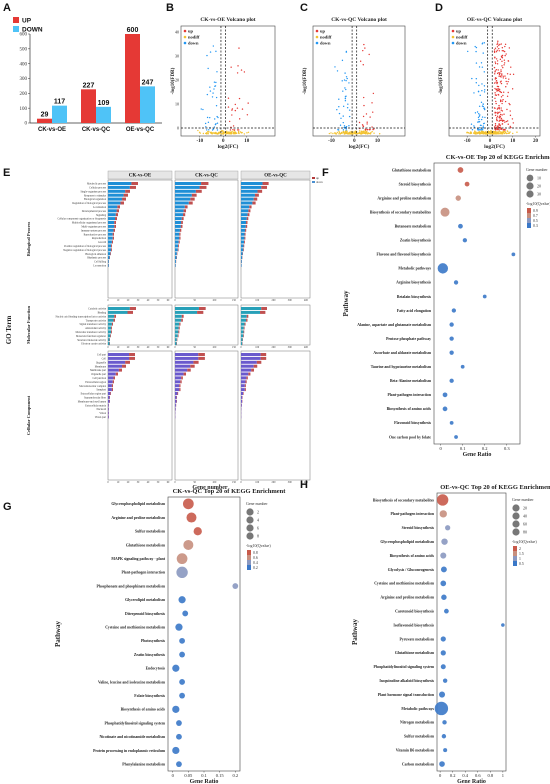 This screenshot has width=550, height=784. What do you see at coordinates (101, 390) in the screenshot?
I see `go-term-label: Symplast` at bounding box center [101, 390].